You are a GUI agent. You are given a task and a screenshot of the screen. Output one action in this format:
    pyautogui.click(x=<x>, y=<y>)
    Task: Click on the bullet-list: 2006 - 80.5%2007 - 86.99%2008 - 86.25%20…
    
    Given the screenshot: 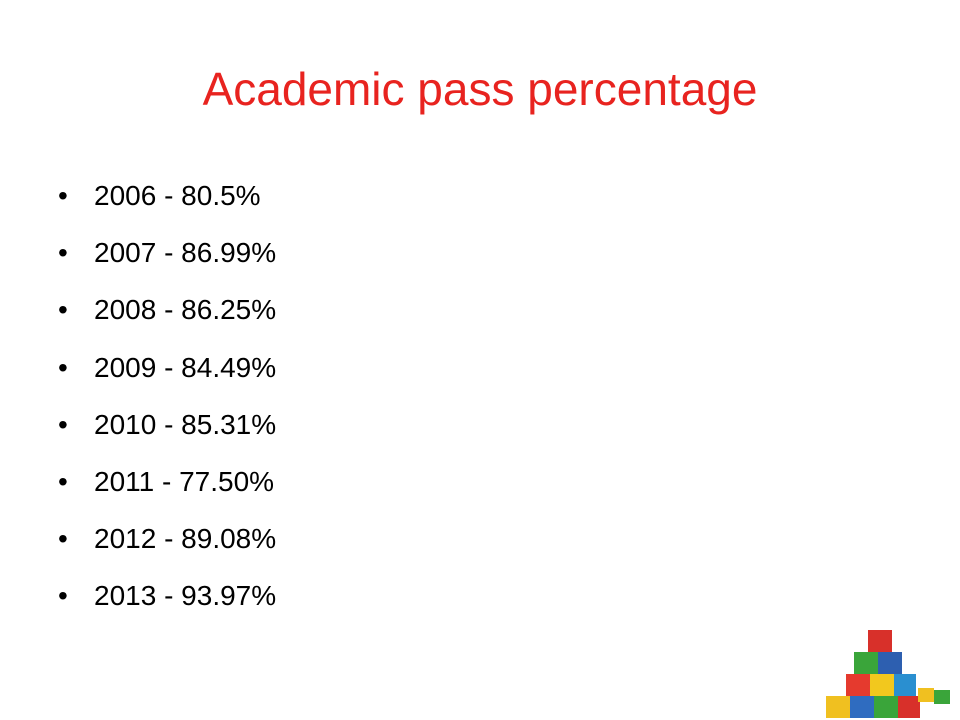 What is the action you would take?
    pyautogui.click(x=167, y=405)
    